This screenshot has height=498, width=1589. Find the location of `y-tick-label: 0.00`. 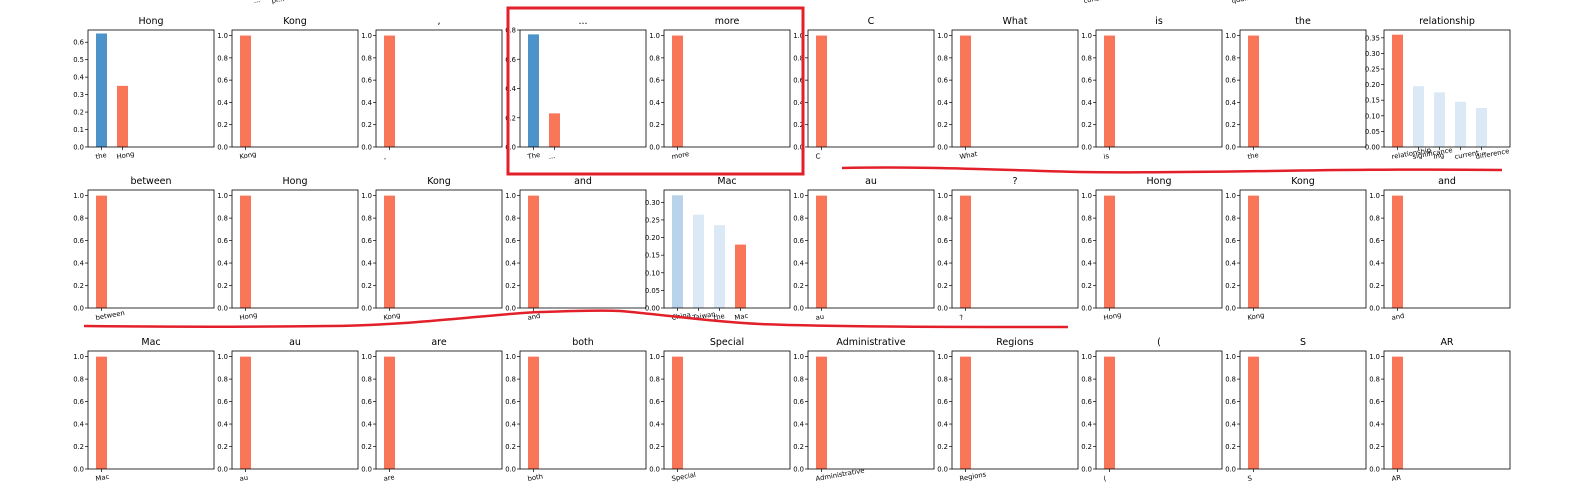

y-tick-label: 0.00 is located at coordinates (1372, 148).